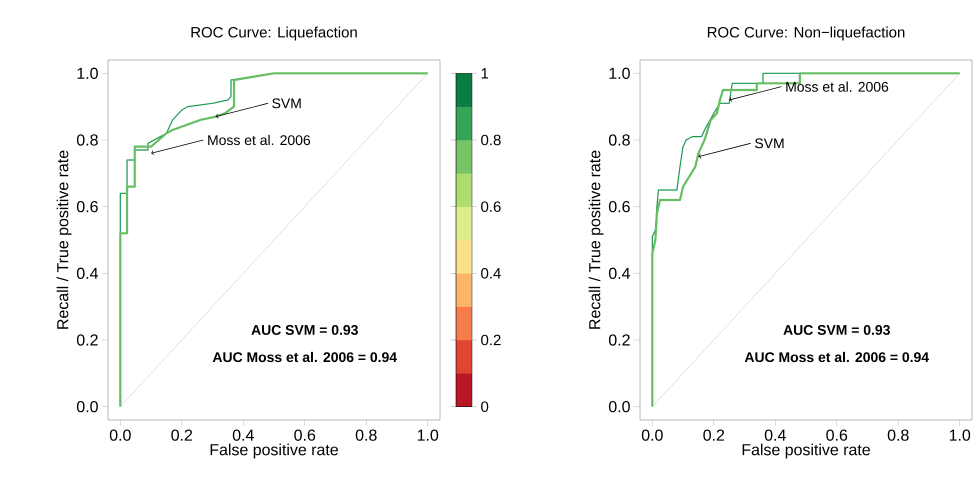 The height and width of the screenshot is (502, 977). Describe the element at coordinates (491, 140) in the screenshot. I see `color-bar-label: 0.8` at that location.